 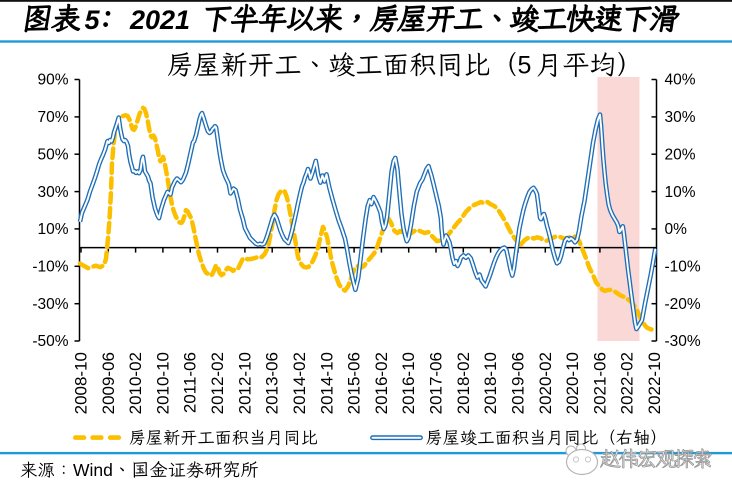 What do you see at coordinates (490, 383) in the screenshot?
I see `svg-text: 2018-10` at bounding box center [490, 383].